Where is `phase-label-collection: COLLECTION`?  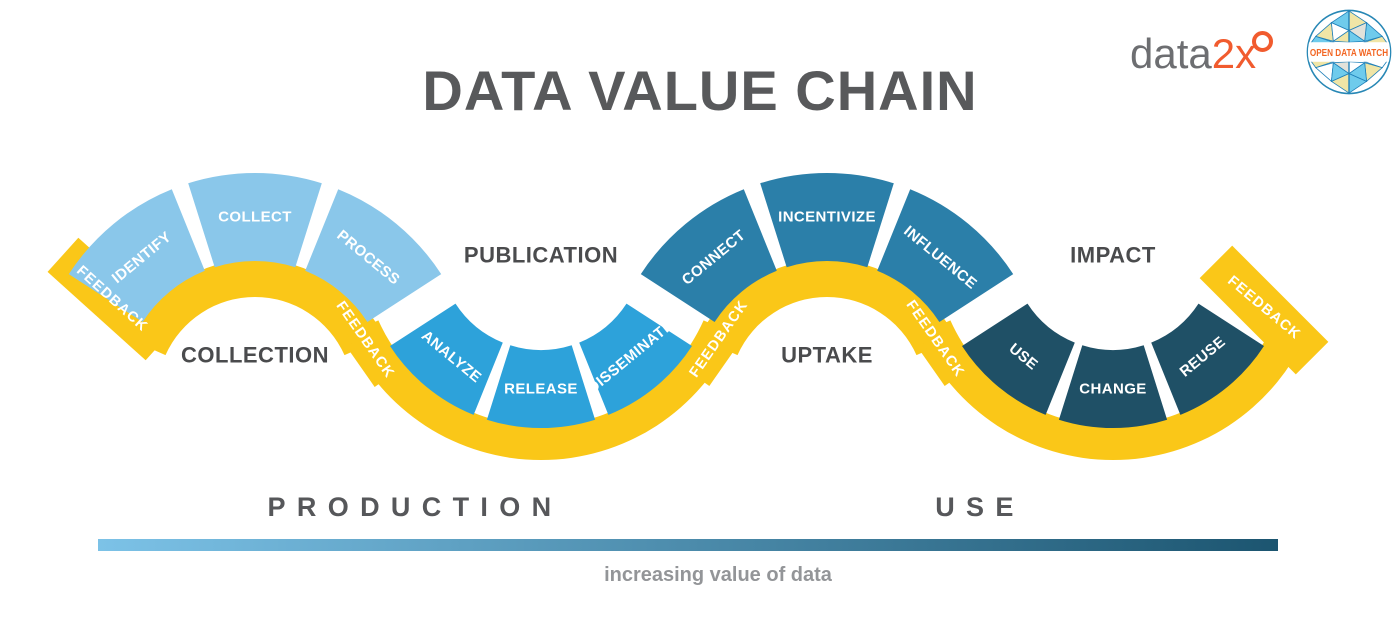 phase-label-collection: COLLECTION is located at coordinates (255, 355).